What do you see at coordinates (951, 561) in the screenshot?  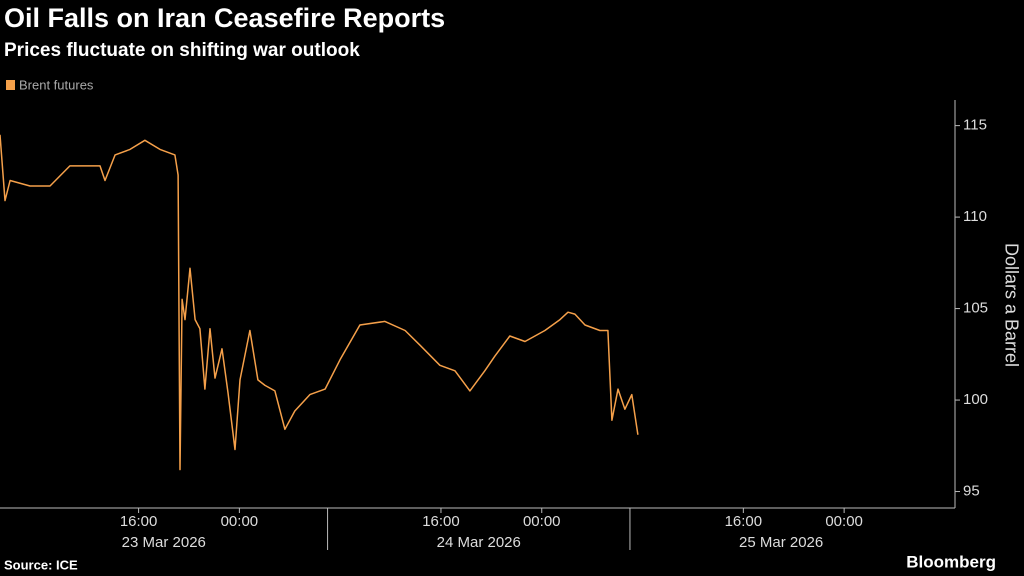 I see `brand: Bloomberg` at bounding box center [951, 561].